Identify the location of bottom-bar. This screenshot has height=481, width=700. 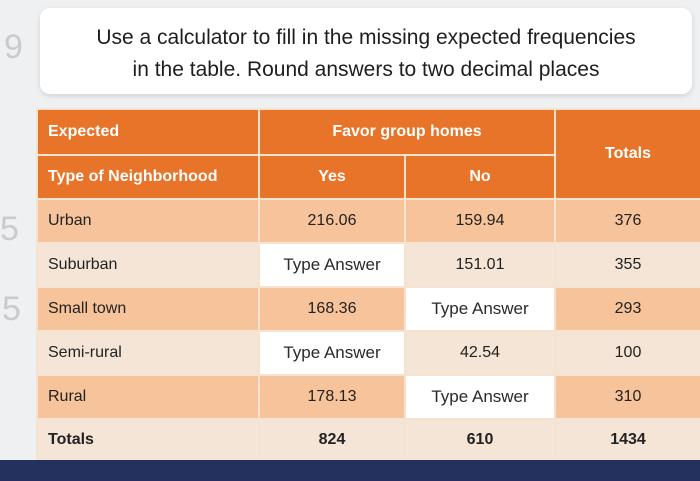
(350, 470).